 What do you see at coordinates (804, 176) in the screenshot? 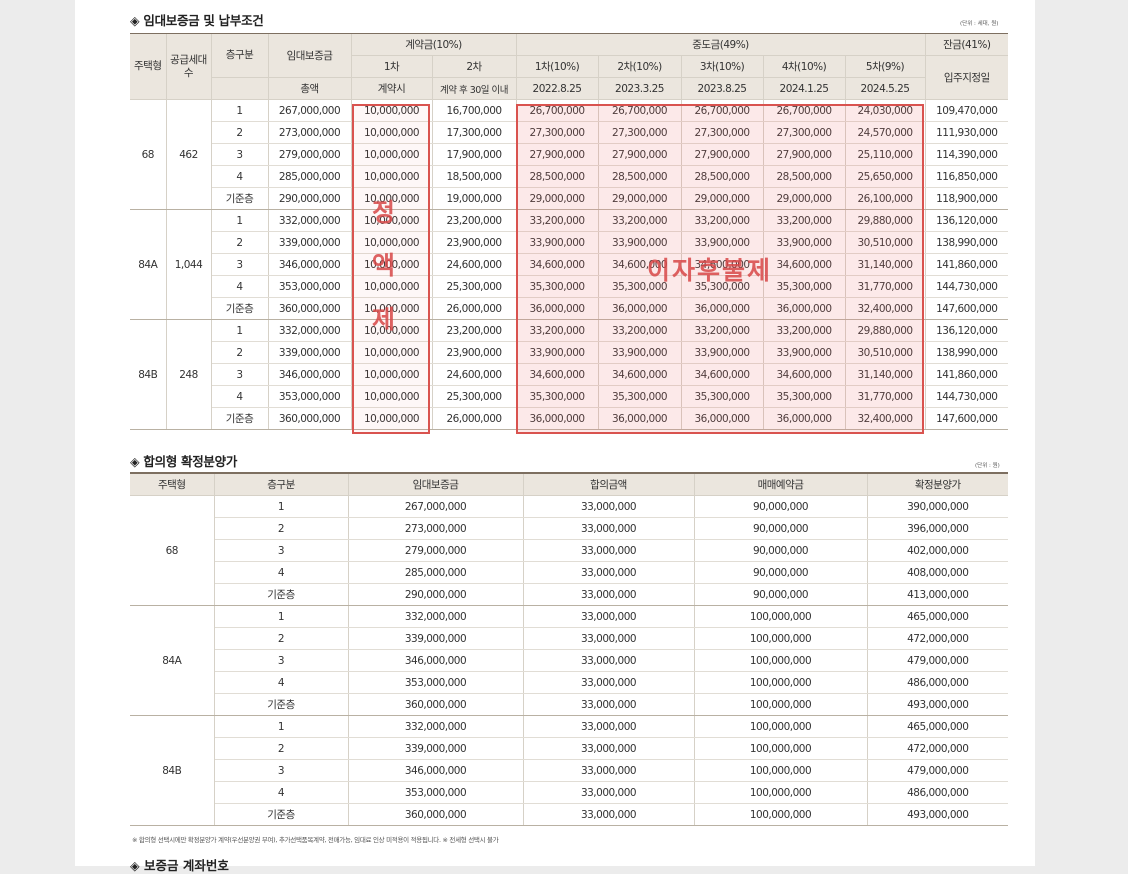
I see `cell-m4: 28,500,000` at bounding box center [804, 176].